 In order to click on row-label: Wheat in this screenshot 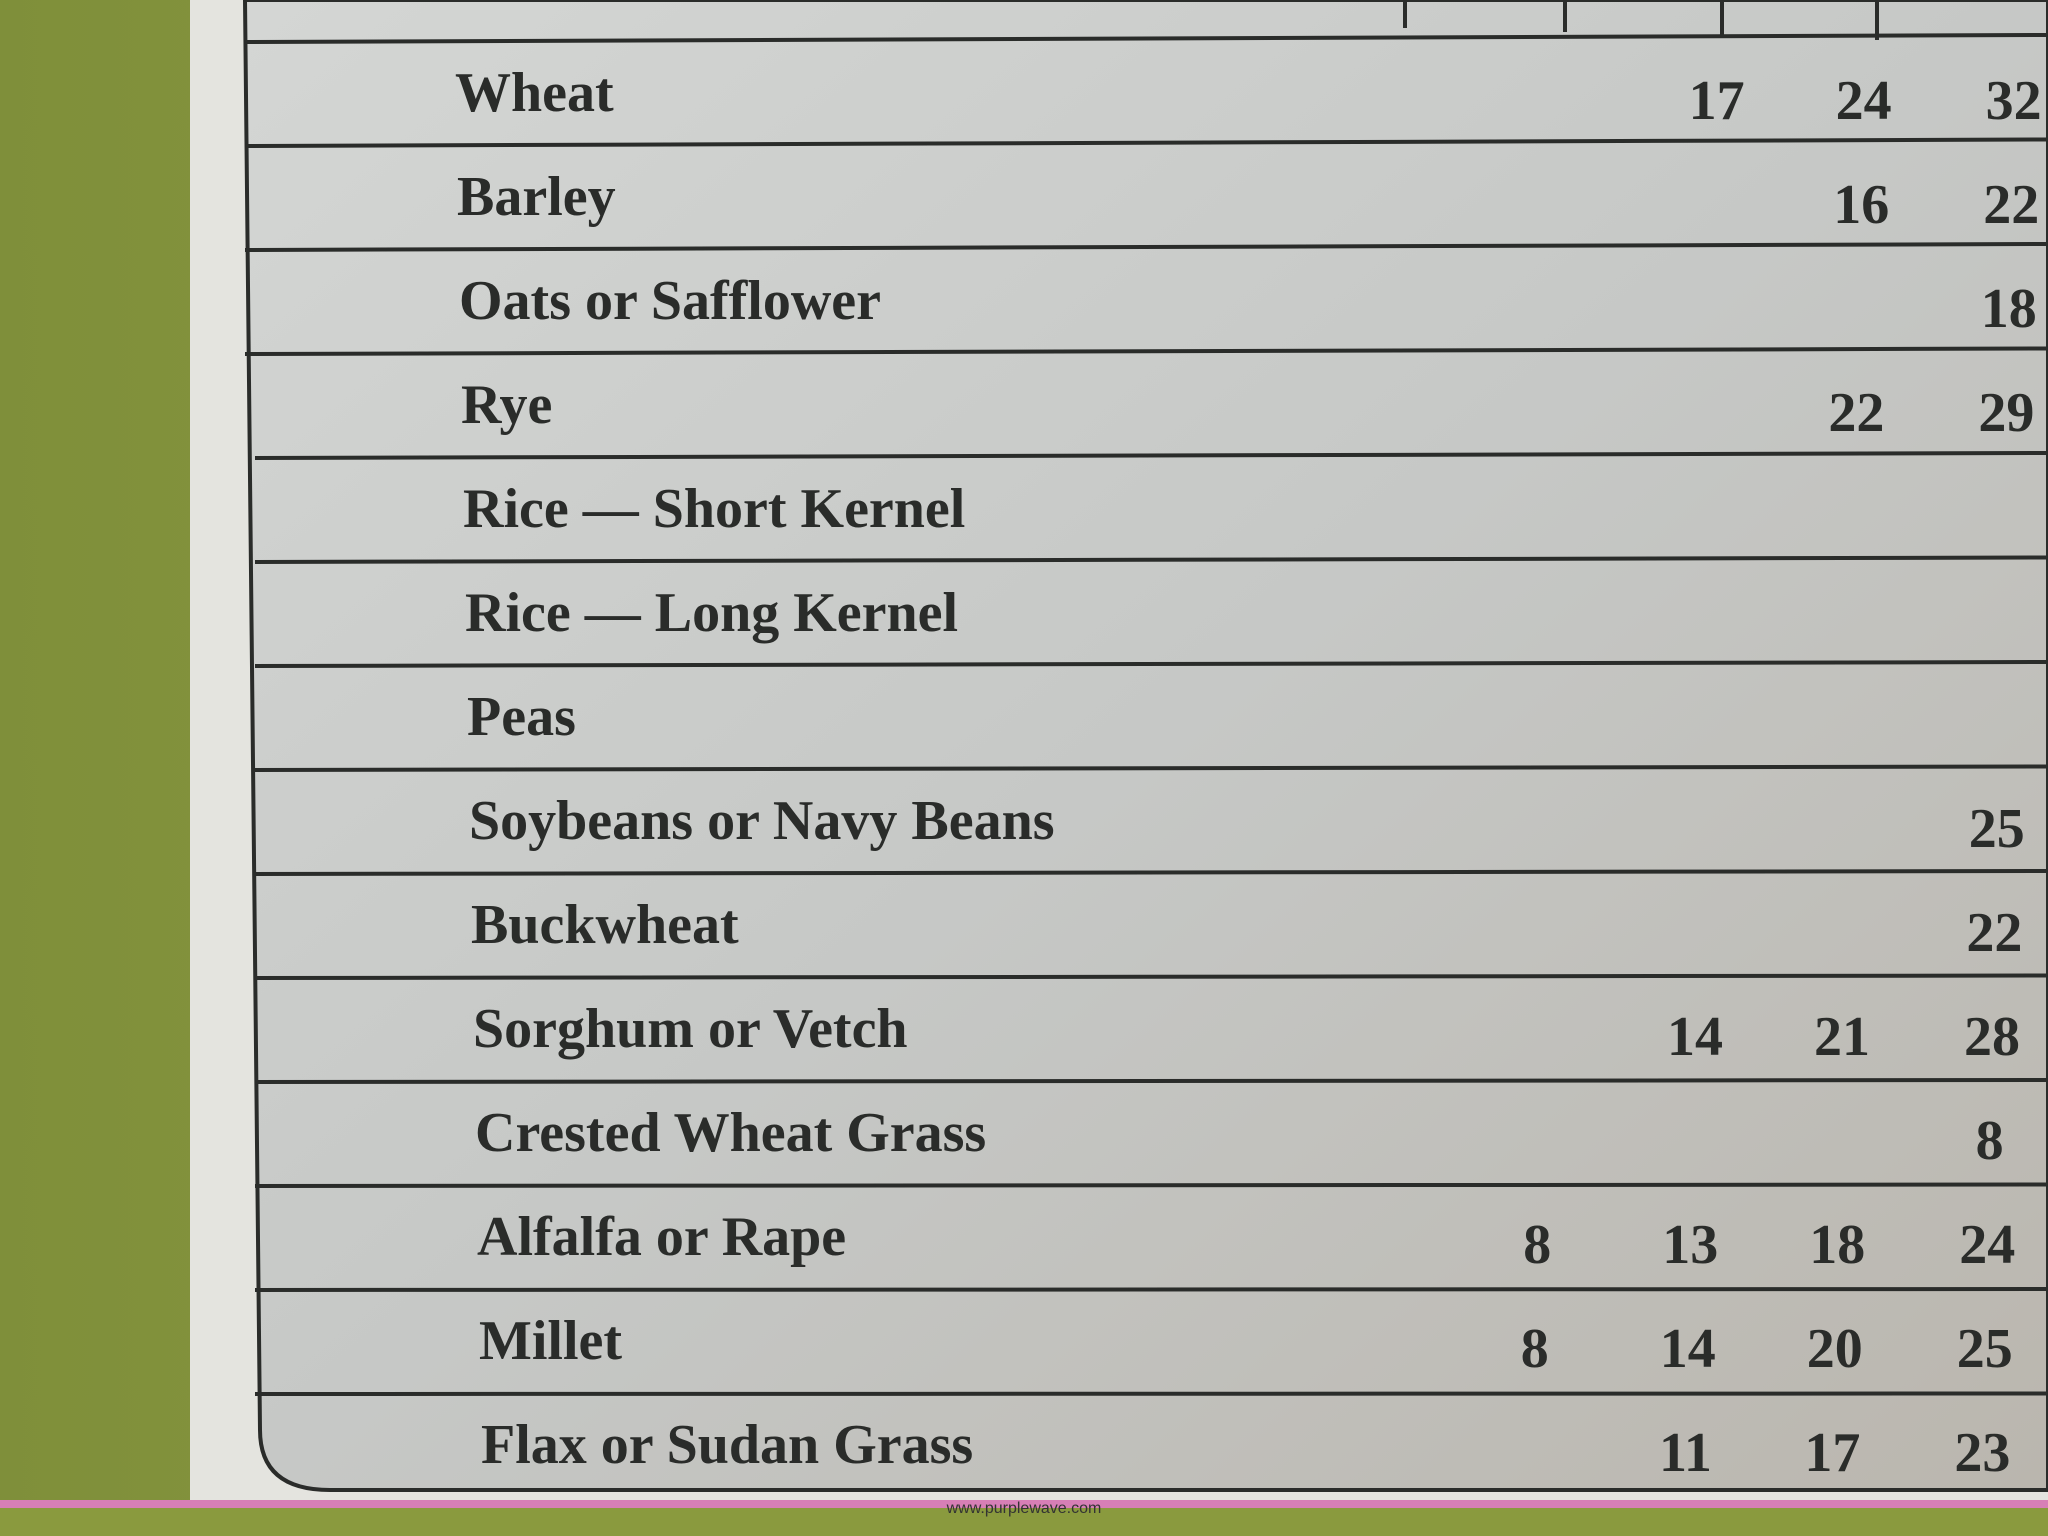, I will do `click(534, 93)`.